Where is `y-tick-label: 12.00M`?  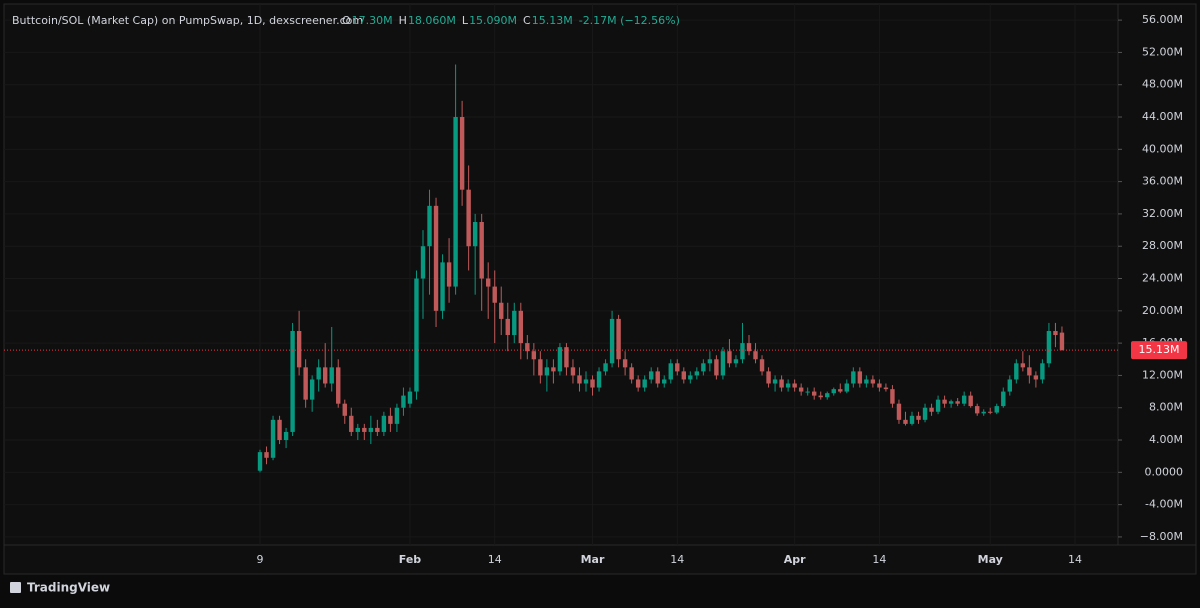 y-tick-label: 12.00M is located at coordinates (1162, 374).